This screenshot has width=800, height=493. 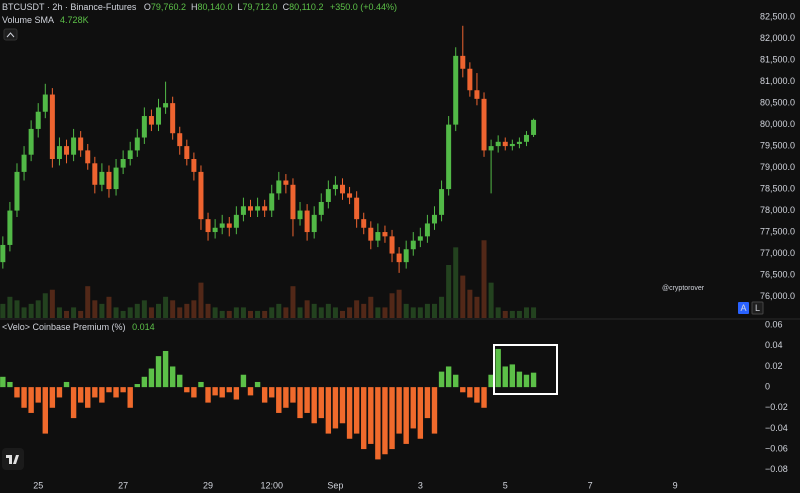 What do you see at coordinates (143, 327) in the screenshot?
I see `premium-last: 0.014` at bounding box center [143, 327].